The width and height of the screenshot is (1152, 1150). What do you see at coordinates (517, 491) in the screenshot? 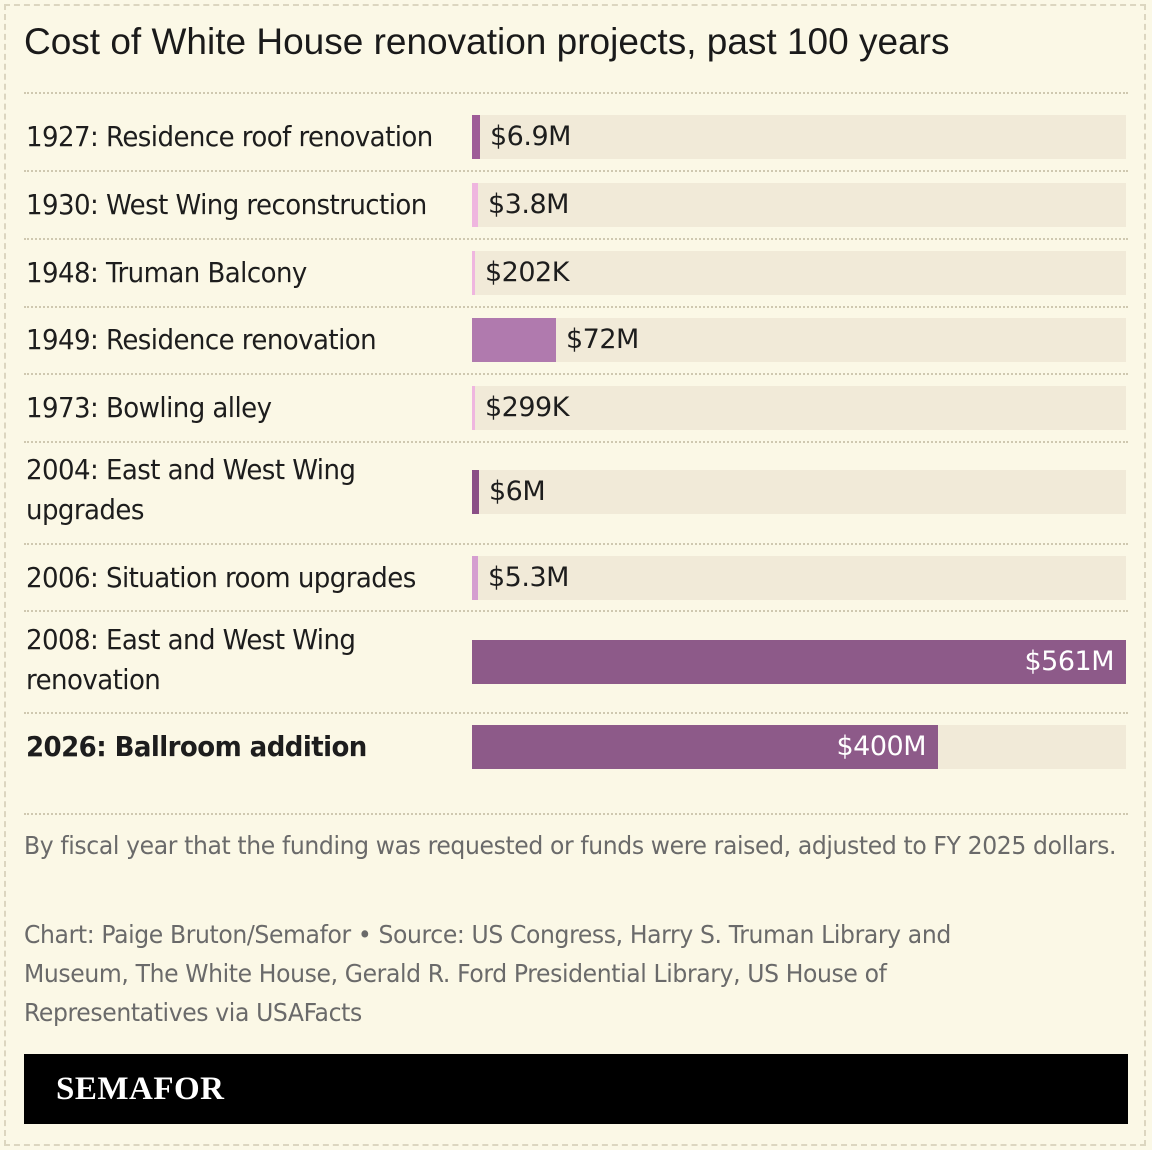
I see `value-label: $6M` at bounding box center [517, 491].